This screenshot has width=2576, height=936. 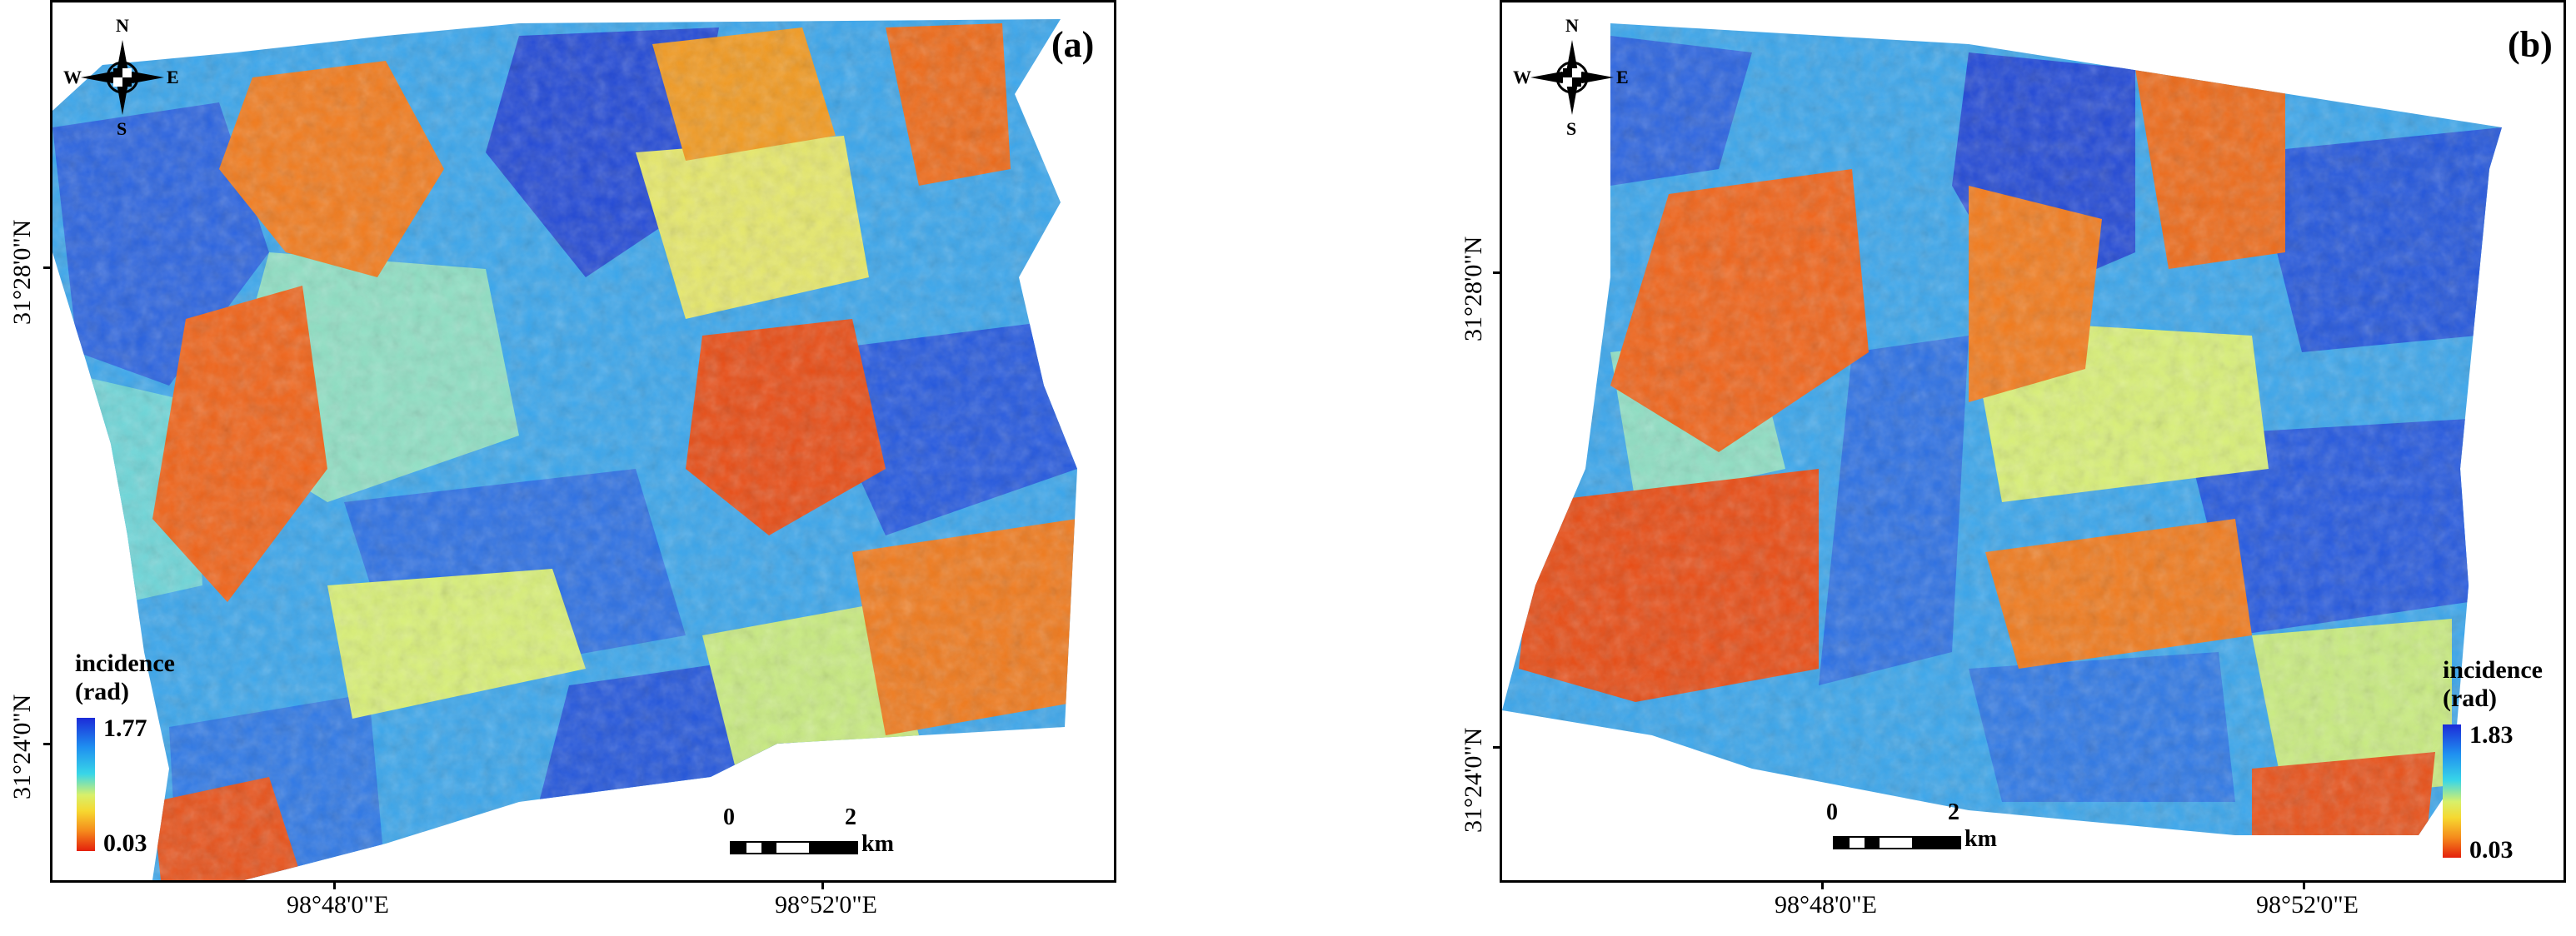 What do you see at coordinates (2530, 44) in the screenshot?
I see `panel-label-b: (b)` at bounding box center [2530, 44].